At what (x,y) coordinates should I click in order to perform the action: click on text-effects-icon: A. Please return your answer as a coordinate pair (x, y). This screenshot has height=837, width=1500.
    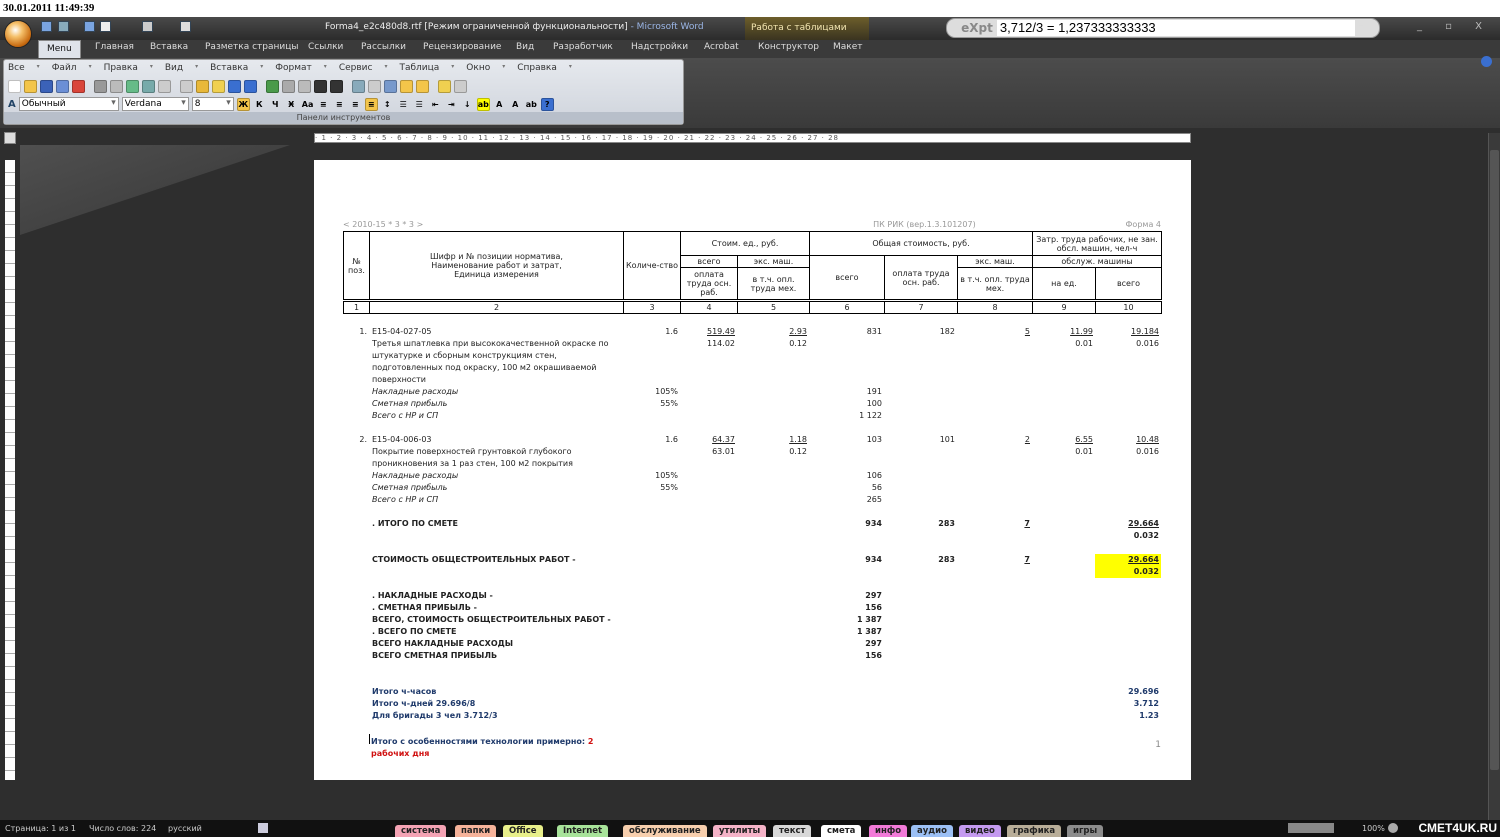
    Looking at the image, I should click on (515, 104).